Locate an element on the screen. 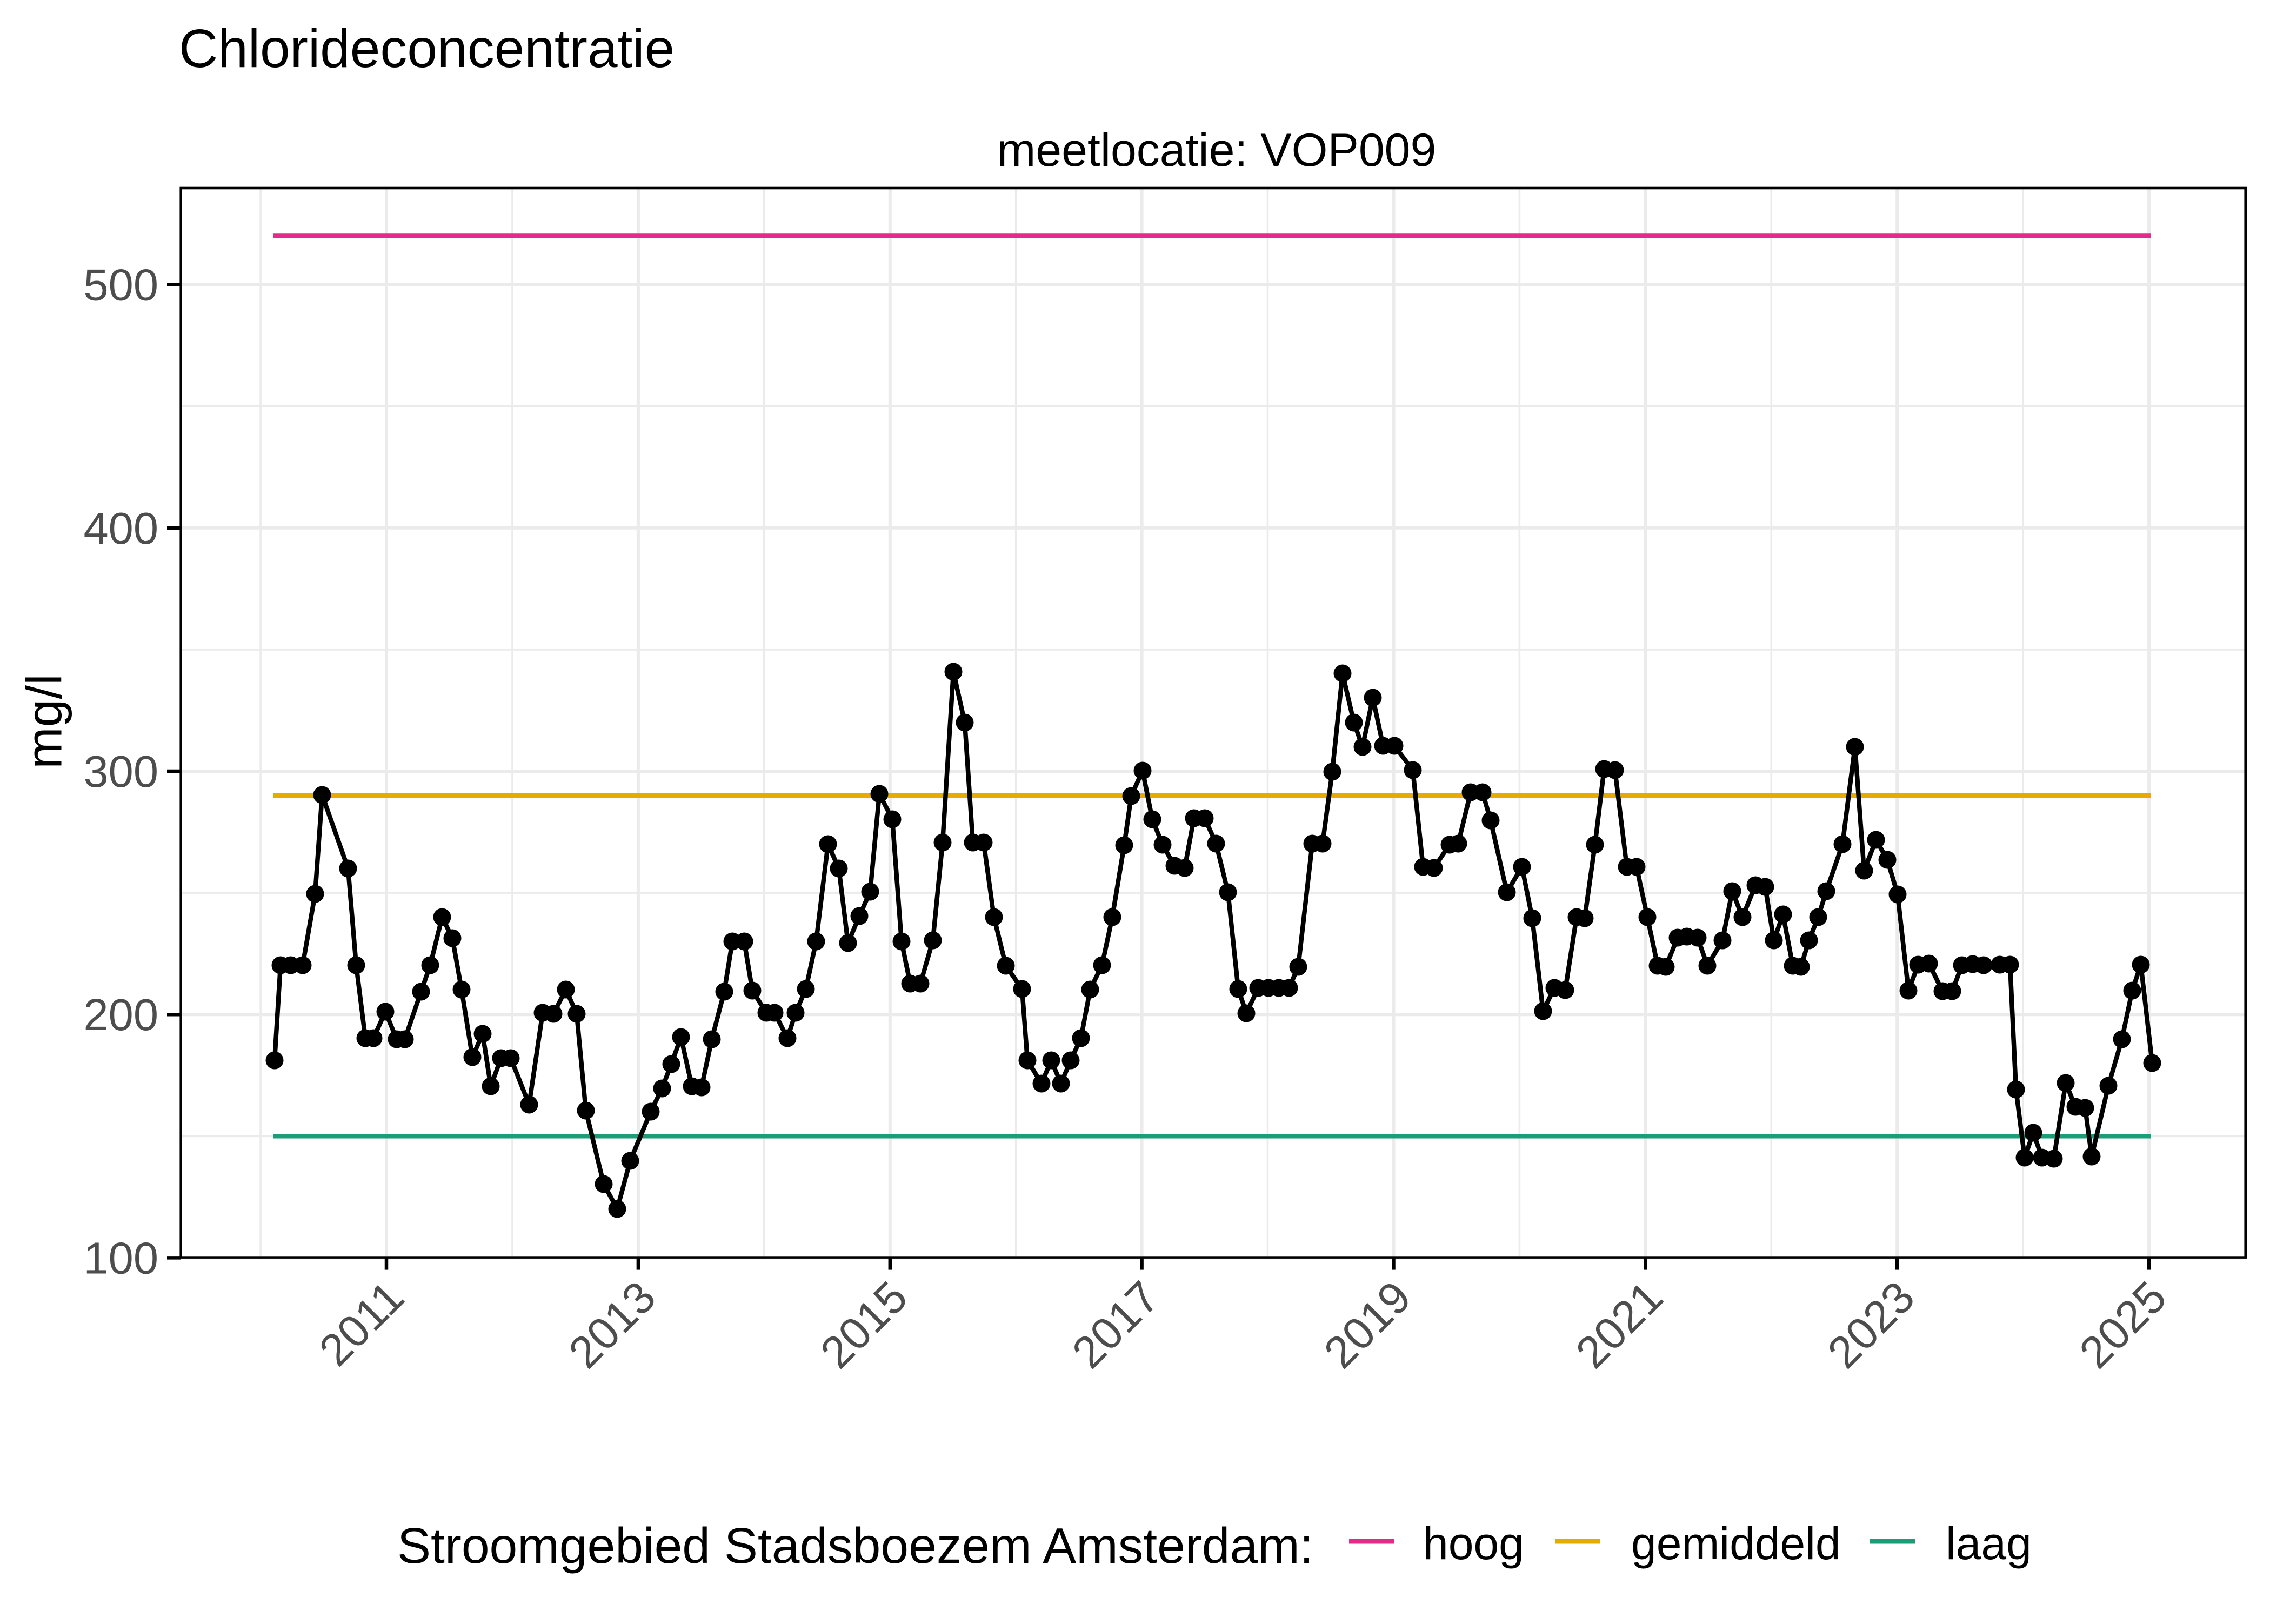  svg-text: 100 is located at coordinates (121, 1258).